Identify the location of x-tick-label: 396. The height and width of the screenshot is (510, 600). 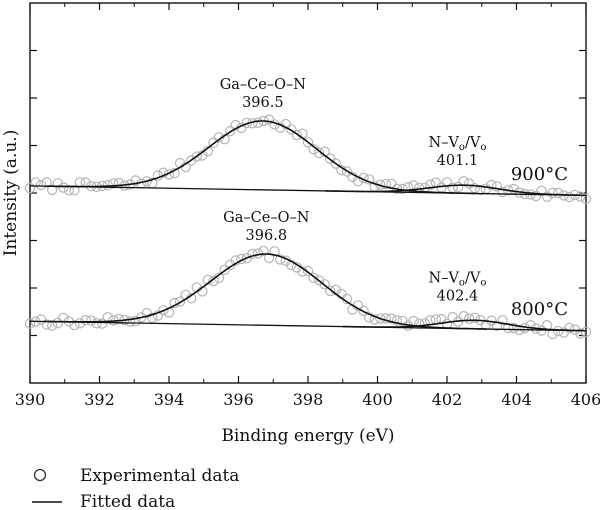
(238, 399).